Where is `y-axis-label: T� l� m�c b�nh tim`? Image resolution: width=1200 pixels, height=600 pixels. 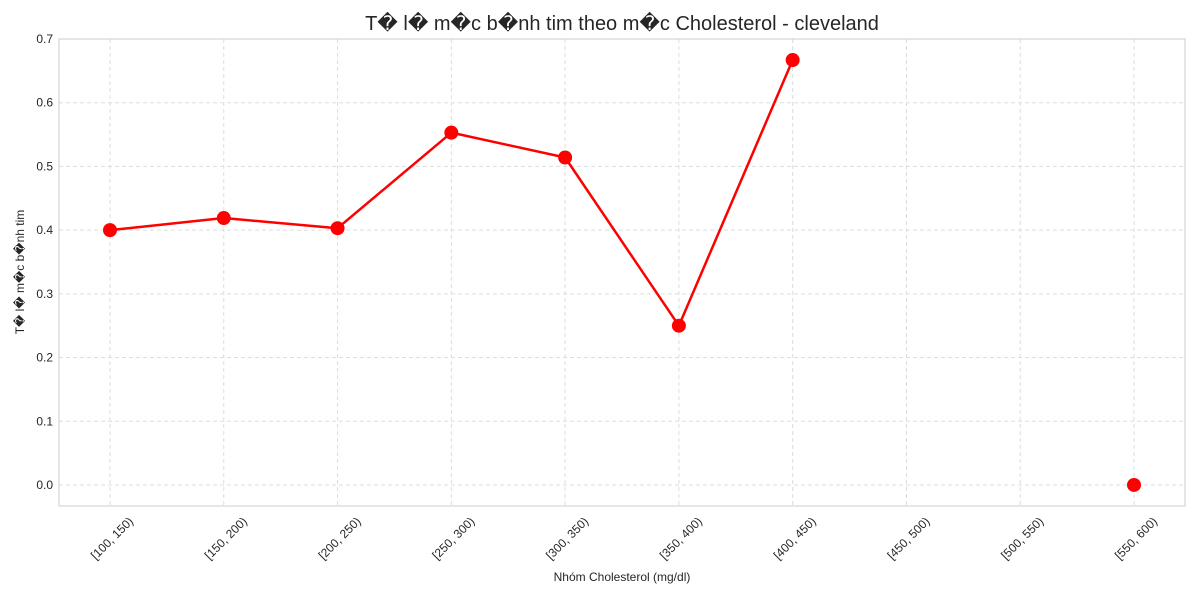
y-axis-label: T� l� m�c b�nh tim is located at coordinates (20, 272).